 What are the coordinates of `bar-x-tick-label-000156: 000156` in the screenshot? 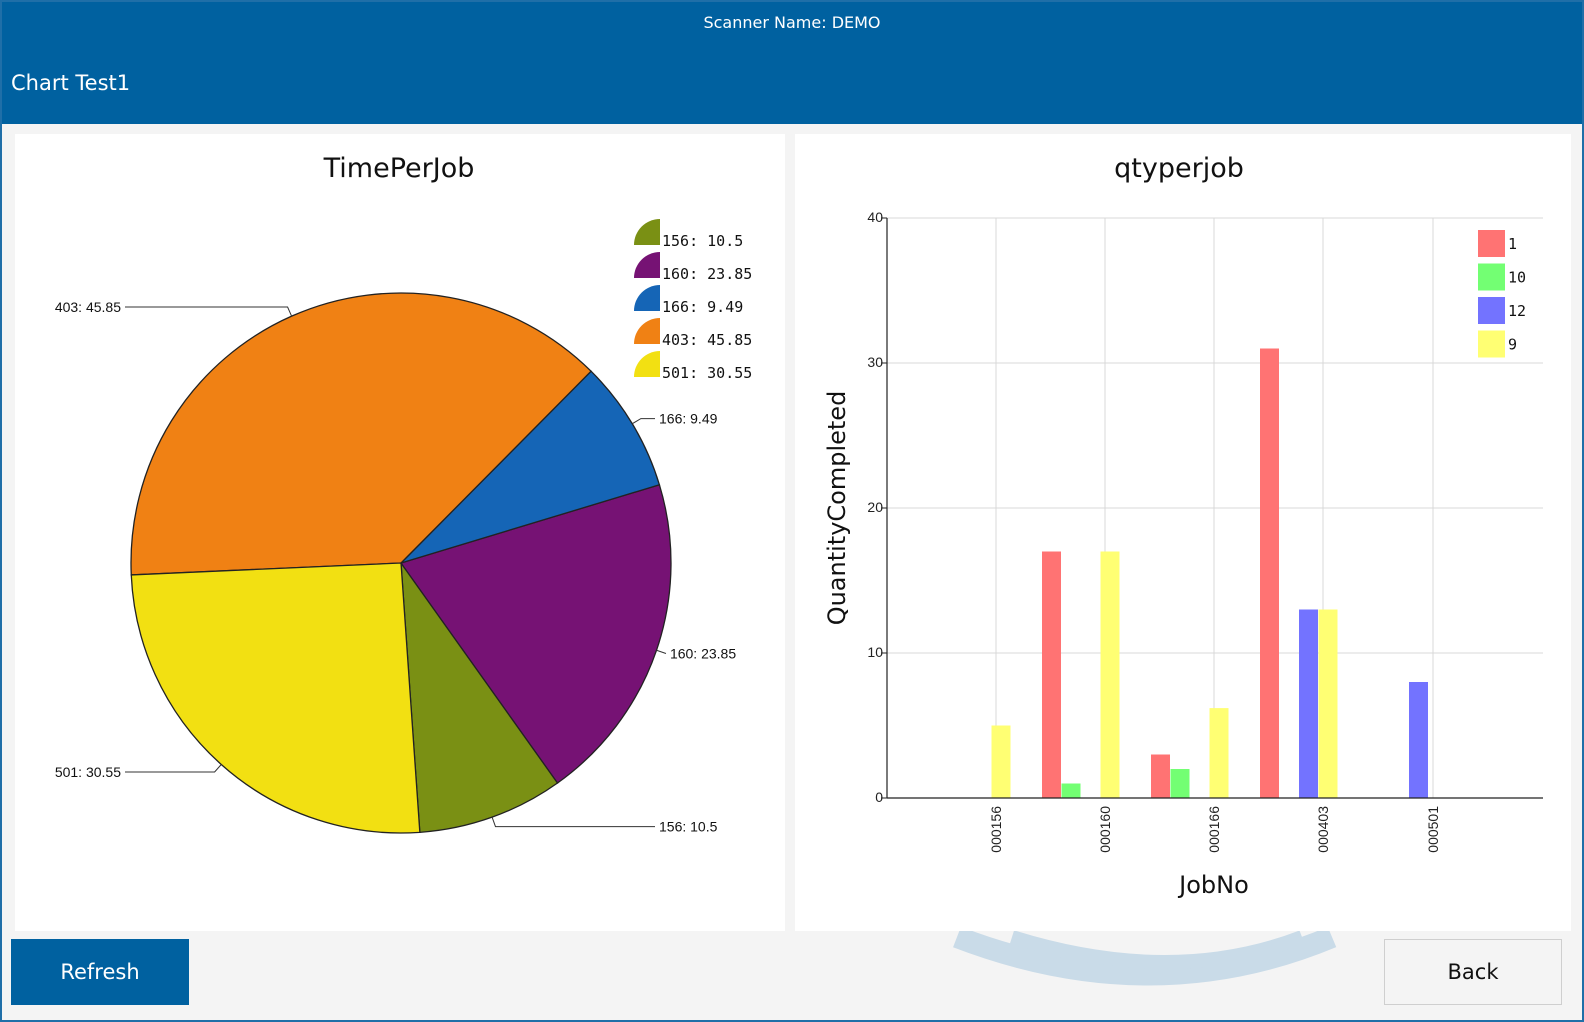 It's located at (996, 829).